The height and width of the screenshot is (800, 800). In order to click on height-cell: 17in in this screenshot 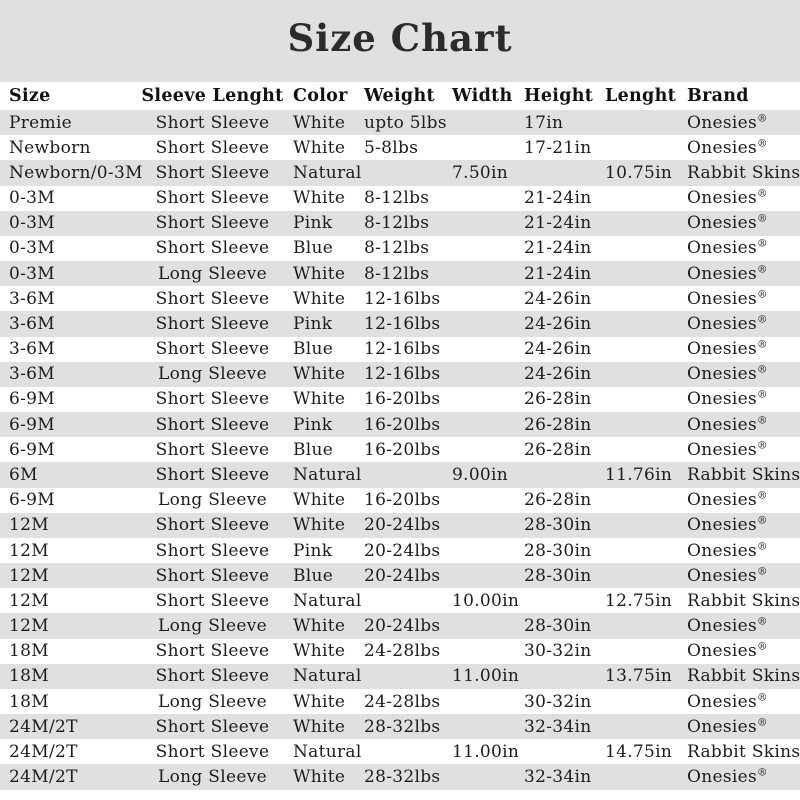, I will do `click(544, 122)`.